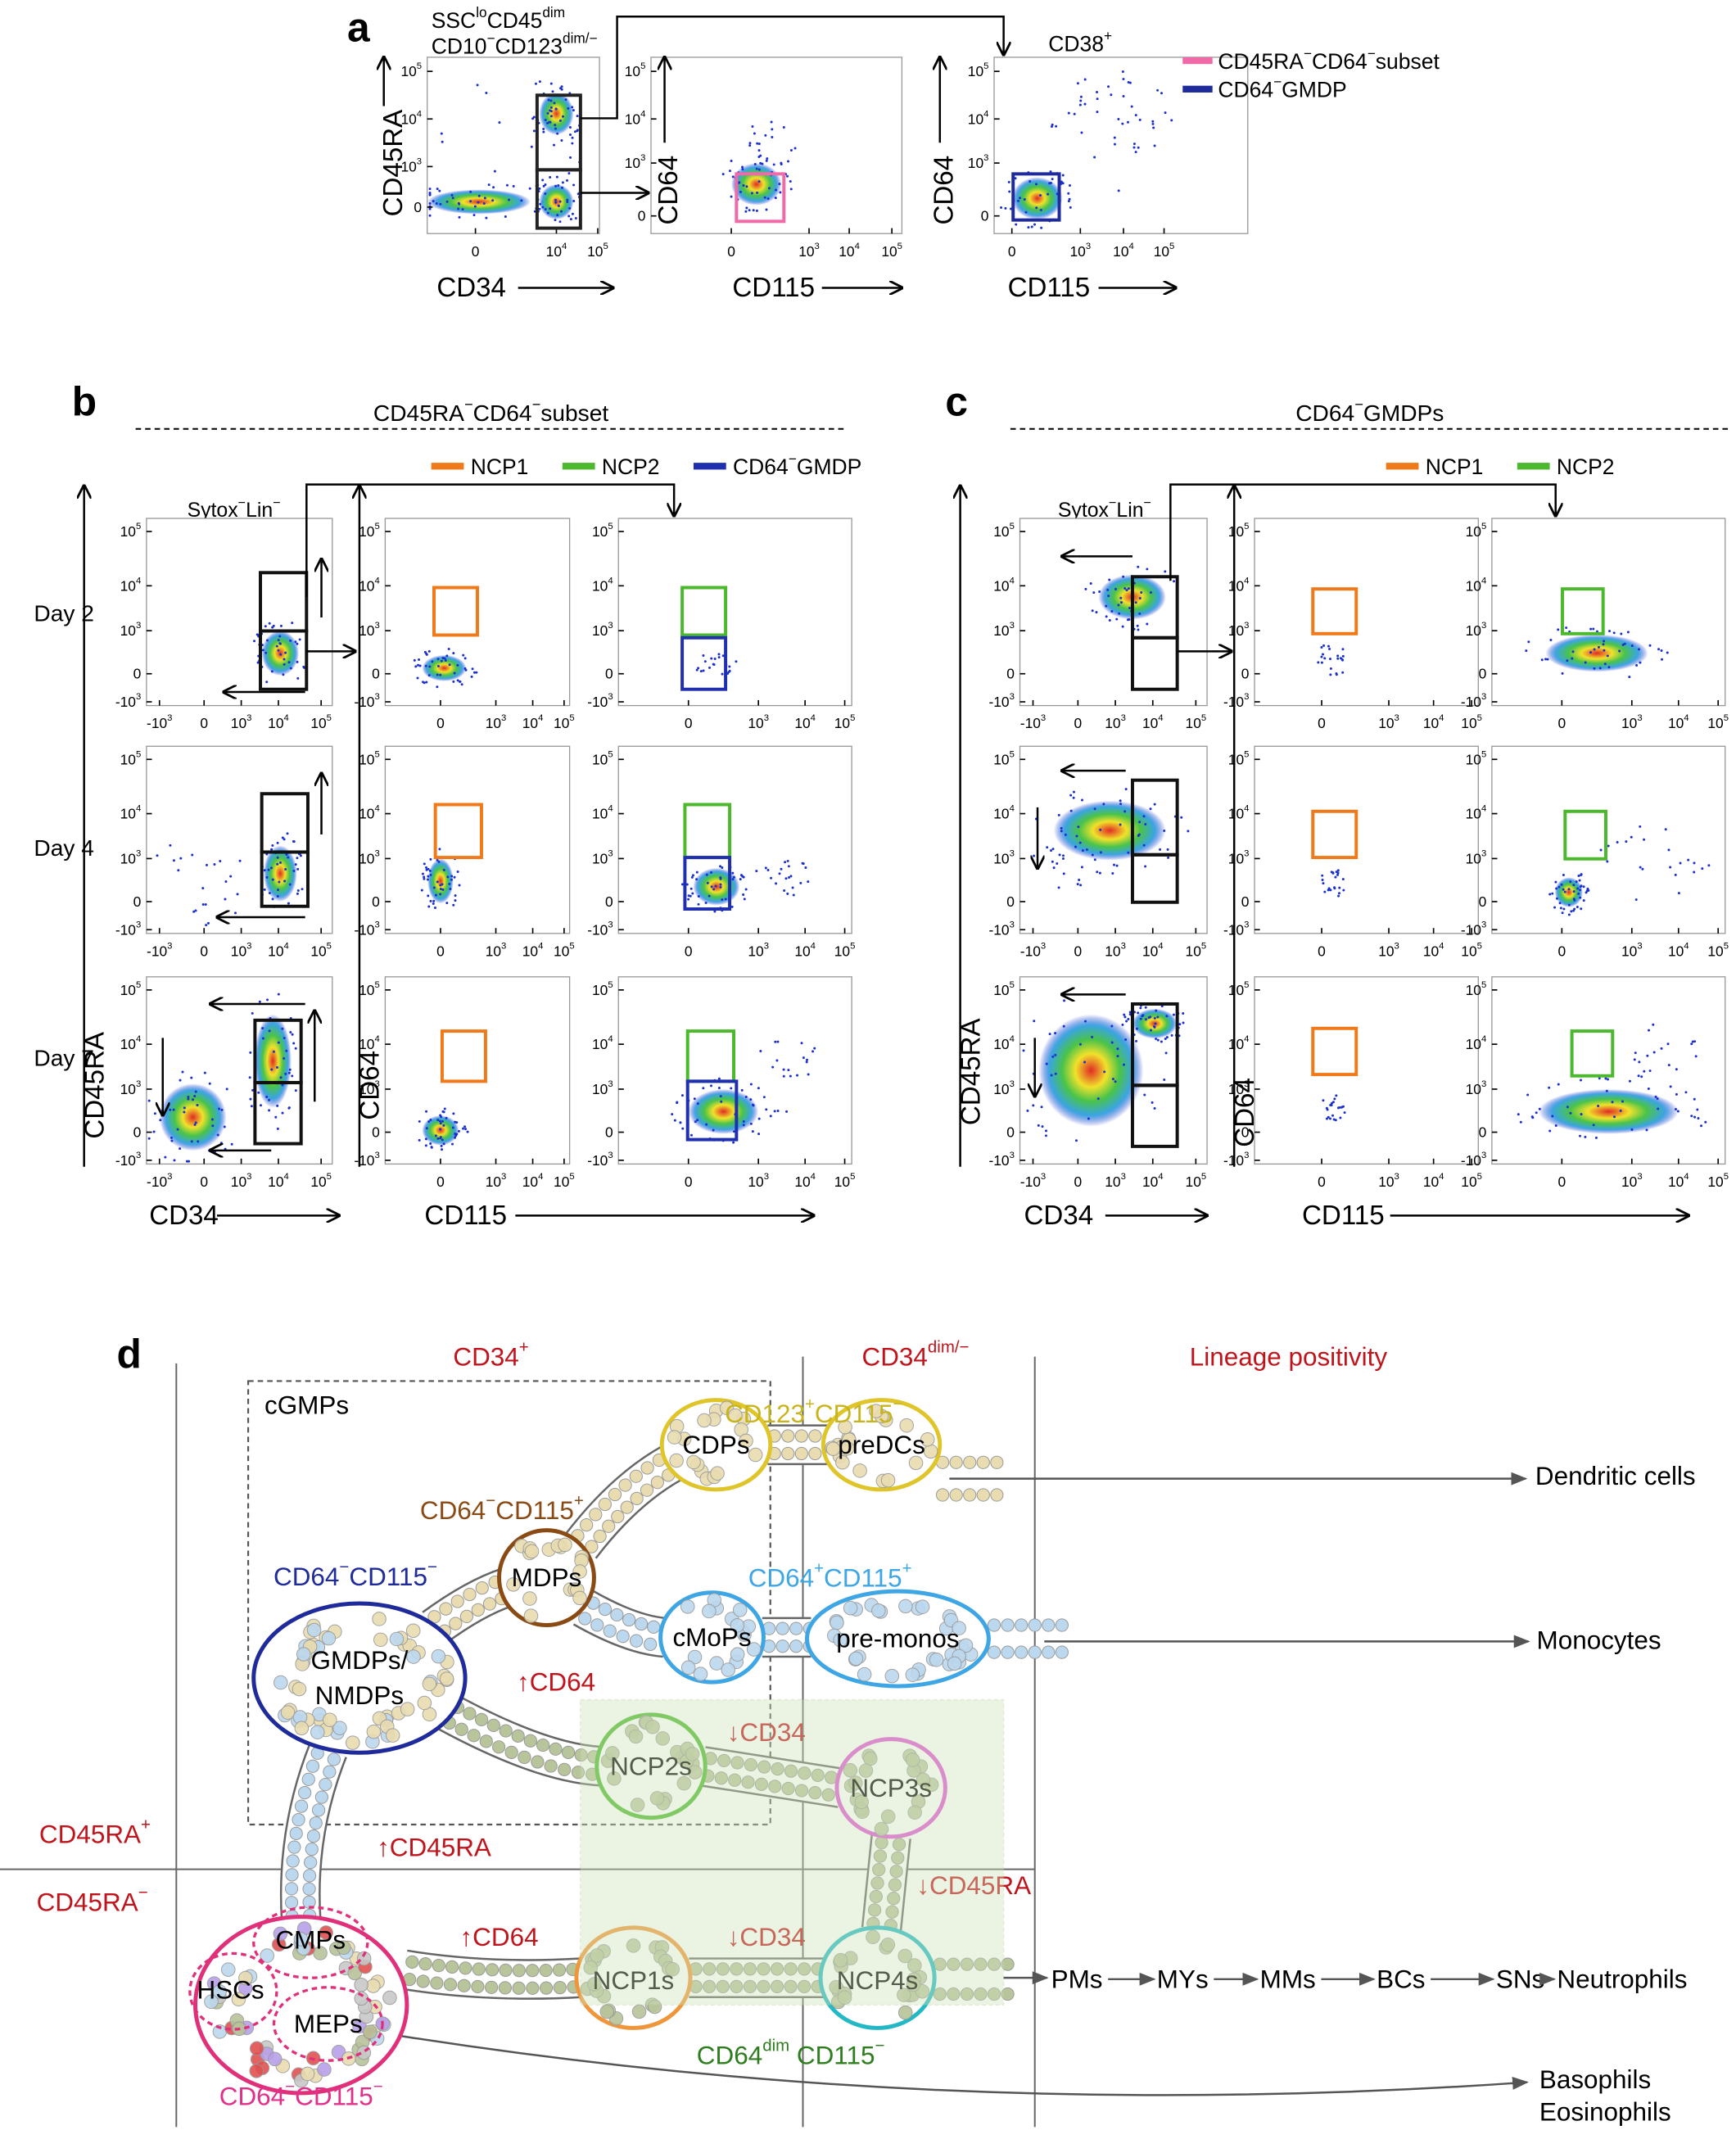 The image size is (1736, 2130). Describe the element at coordinates (805, 1181) in the screenshot. I see `x-tick-label: 10⁴` at that location.